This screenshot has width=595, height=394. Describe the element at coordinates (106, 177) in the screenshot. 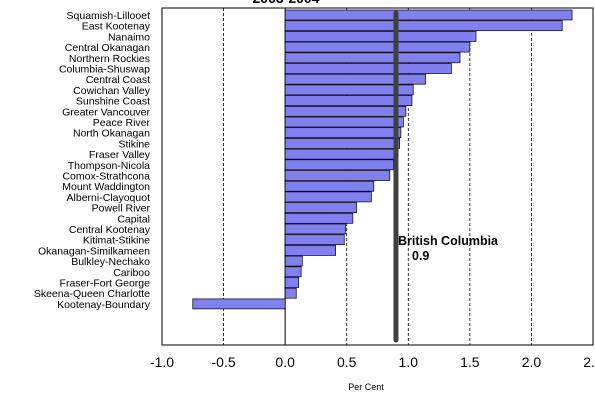

I see `category-label: Comox-Strathcona` at that location.